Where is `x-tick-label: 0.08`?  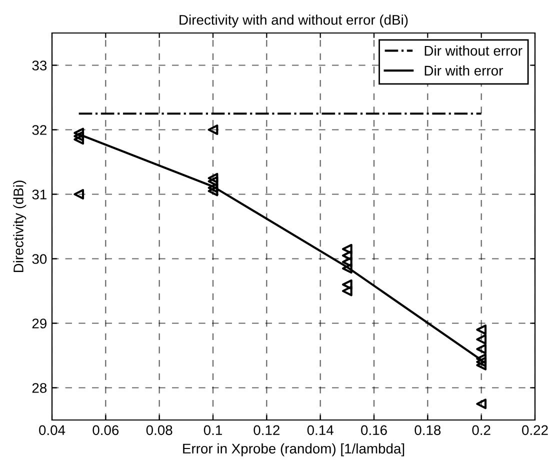 x-tick-label: 0.08 is located at coordinates (159, 430).